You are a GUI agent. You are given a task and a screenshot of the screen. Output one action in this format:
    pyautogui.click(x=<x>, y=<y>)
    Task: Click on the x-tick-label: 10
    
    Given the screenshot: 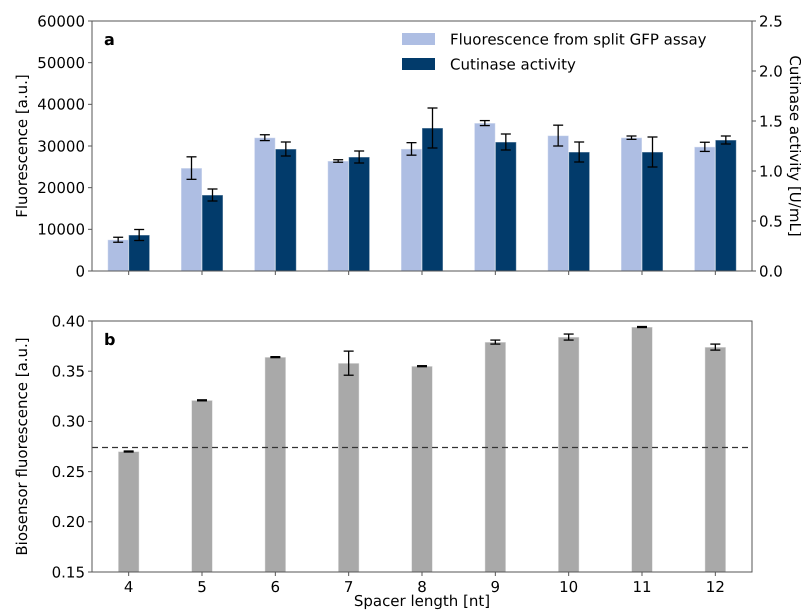 What is the action you would take?
    pyautogui.click(x=568, y=587)
    